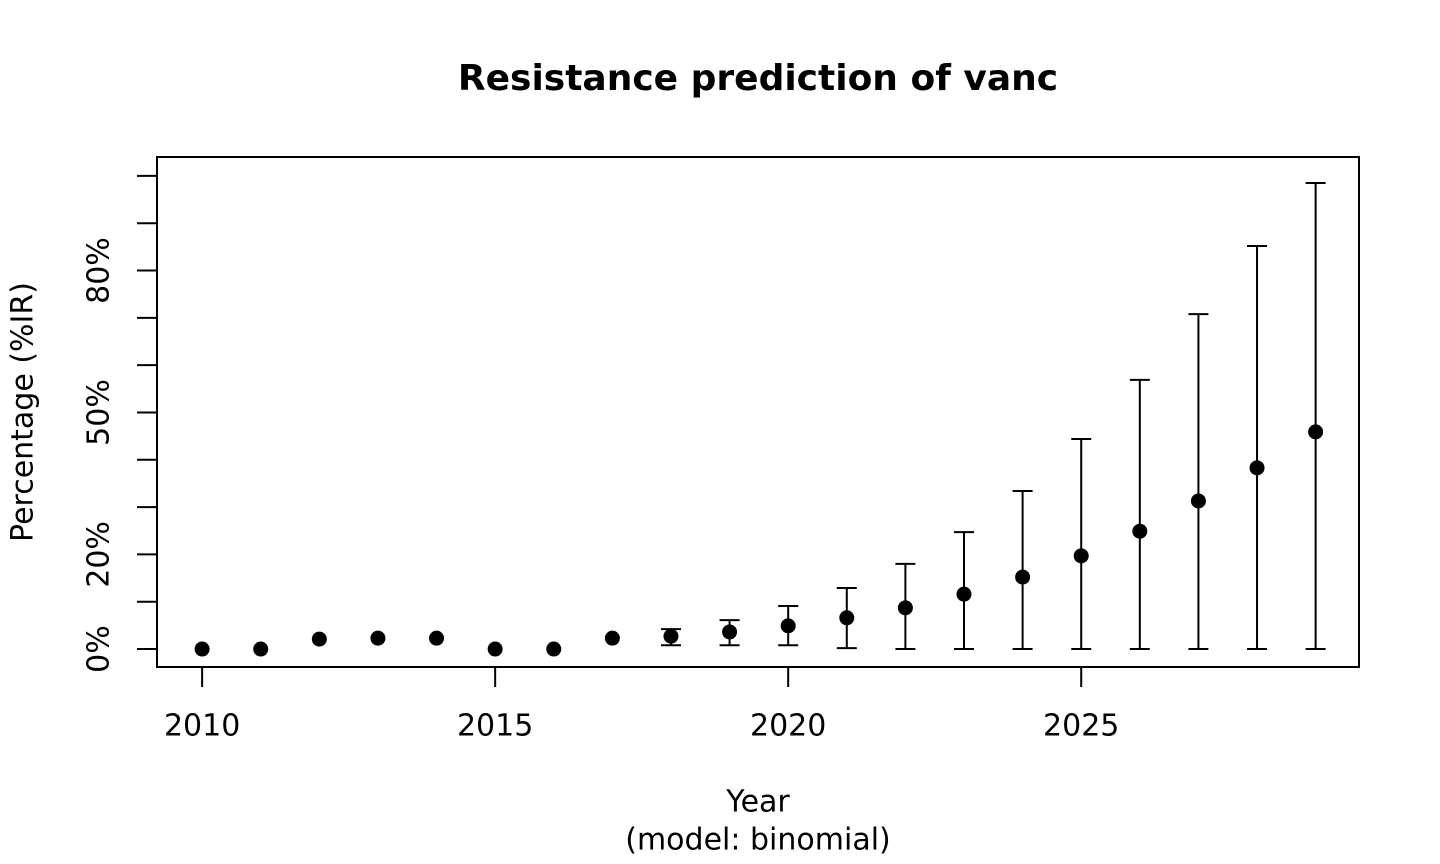 Image resolution: width=1440 pixels, height=864 pixels. I want to click on x-axis-label: Year, so click(757, 802).